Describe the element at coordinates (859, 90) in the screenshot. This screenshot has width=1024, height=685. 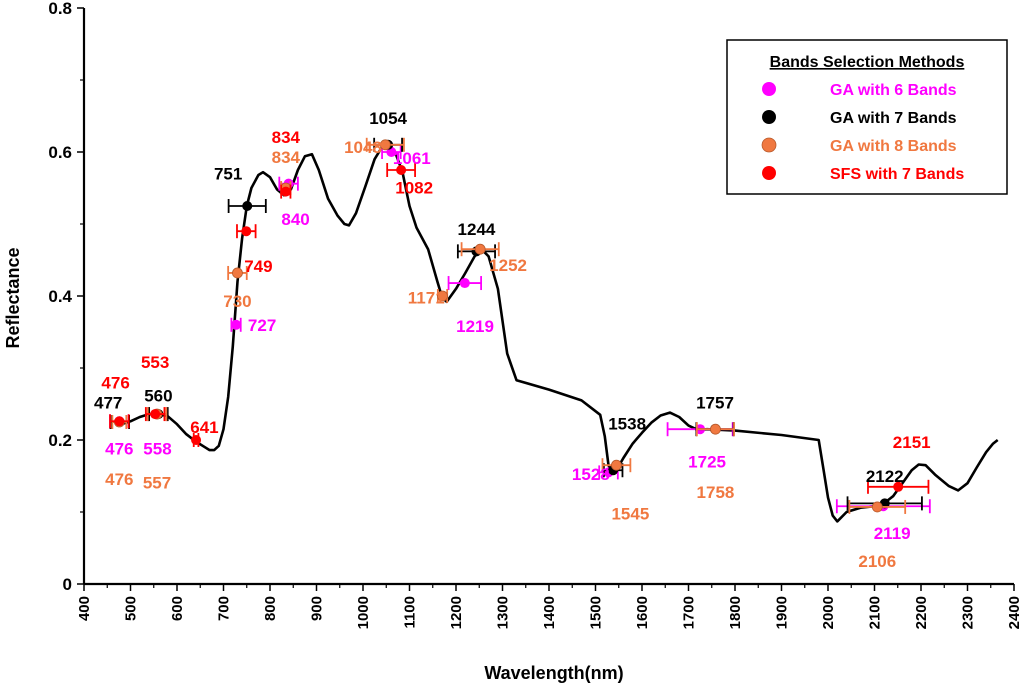
I see `legend-entry: GA with 6 Bands` at that location.